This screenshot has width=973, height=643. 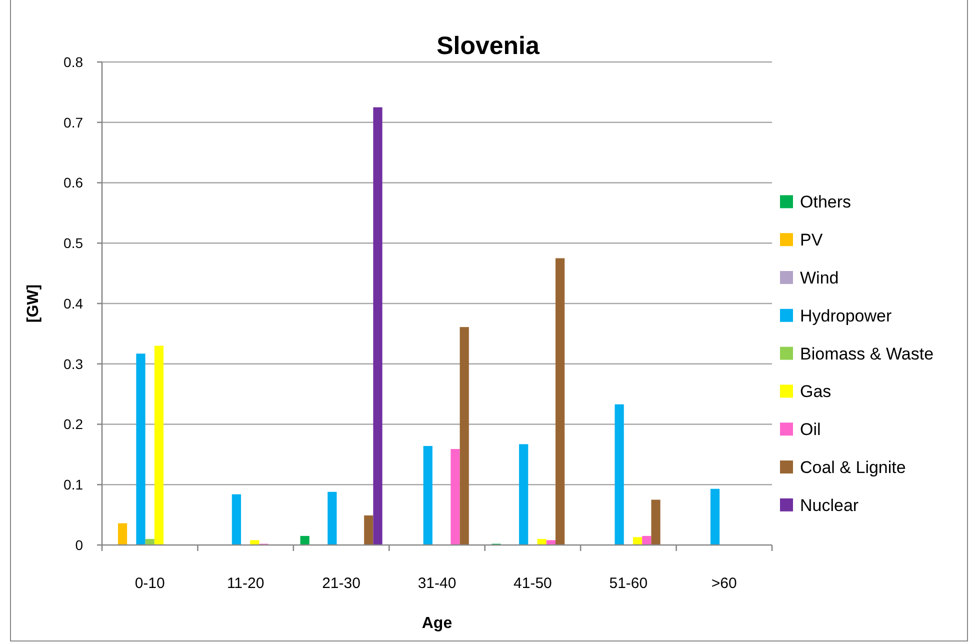 What do you see at coordinates (74, 424) in the screenshot?
I see `y-tick-label: 0.2` at bounding box center [74, 424].